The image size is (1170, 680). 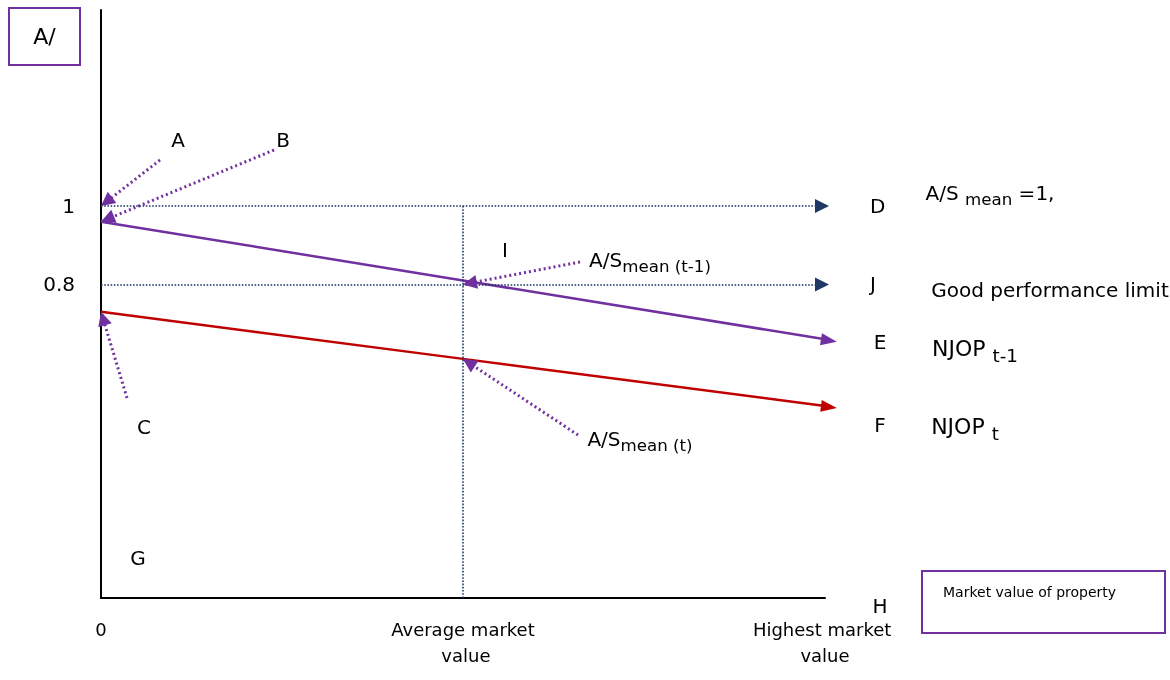 What do you see at coordinates (975, 351) in the screenshot?
I see `text: NJOP $_{t-1}$` at bounding box center [975, 351].